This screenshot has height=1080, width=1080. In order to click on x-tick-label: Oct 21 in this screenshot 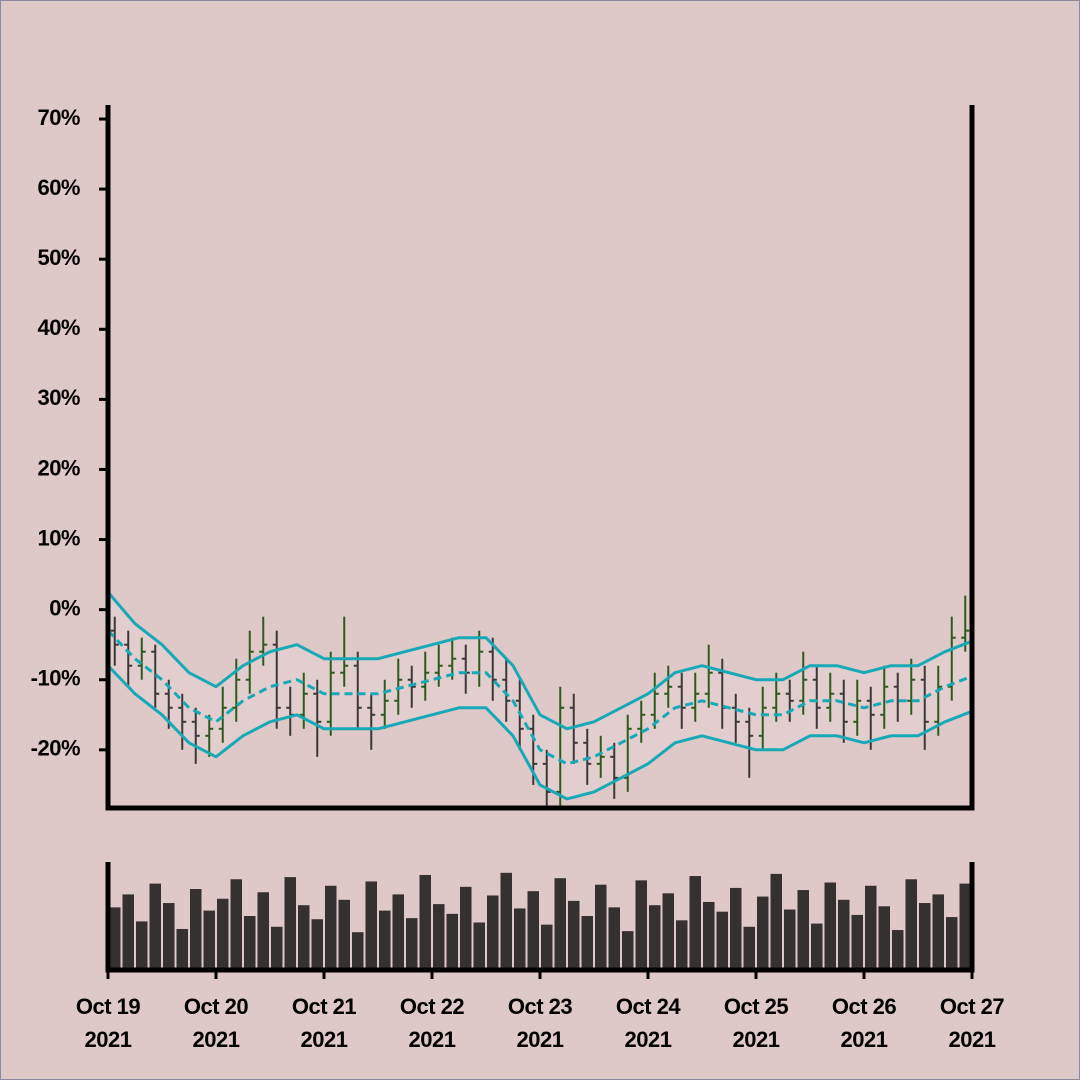, I will do `click(324, 1006)`.